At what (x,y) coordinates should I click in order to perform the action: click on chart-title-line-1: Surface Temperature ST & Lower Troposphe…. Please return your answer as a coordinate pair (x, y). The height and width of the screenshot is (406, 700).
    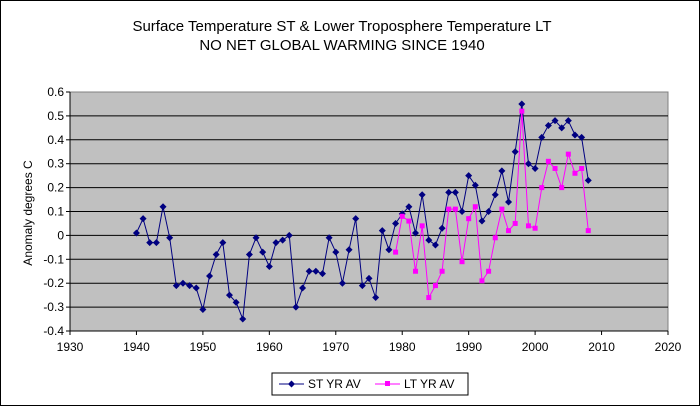
    Looking at the image, I should click on (341, 26).